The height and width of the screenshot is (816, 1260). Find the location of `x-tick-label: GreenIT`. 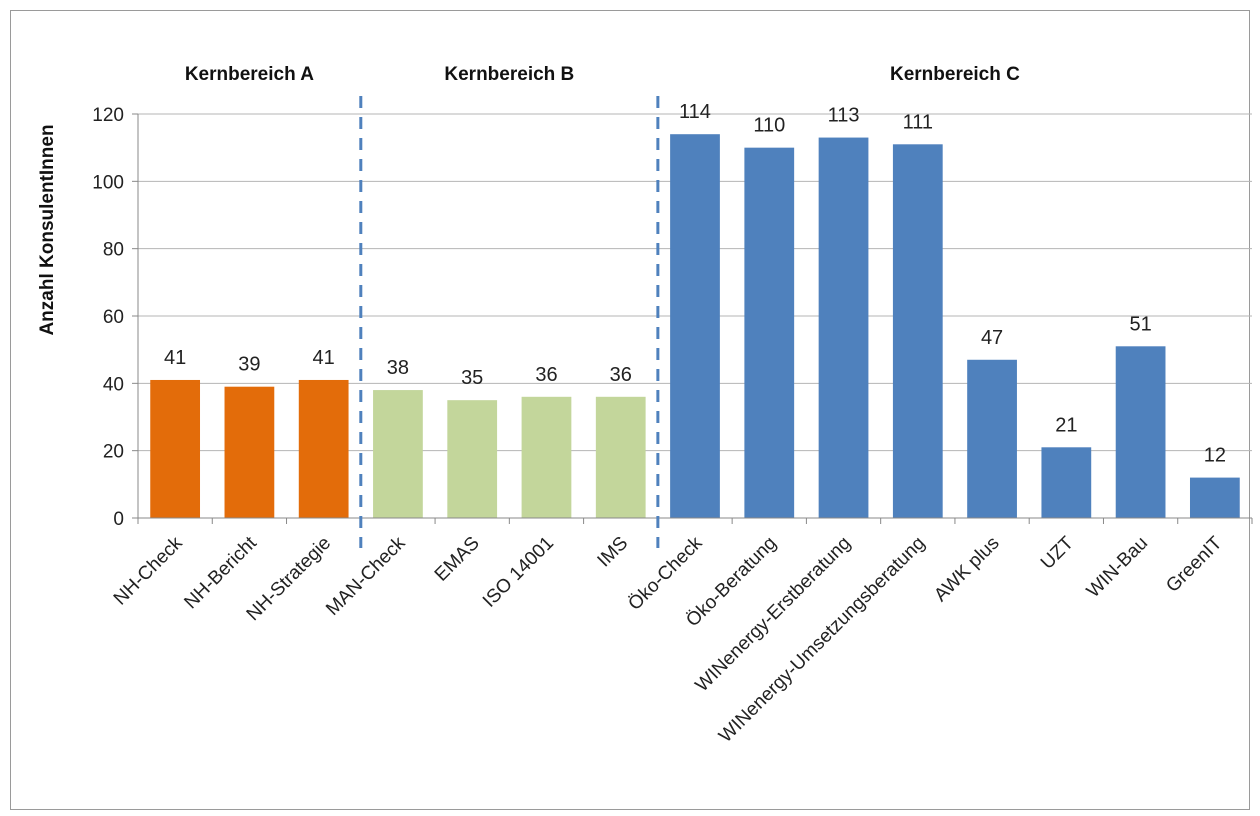

x-tick-label: GreenIT is located at coordinates (1194, 564).